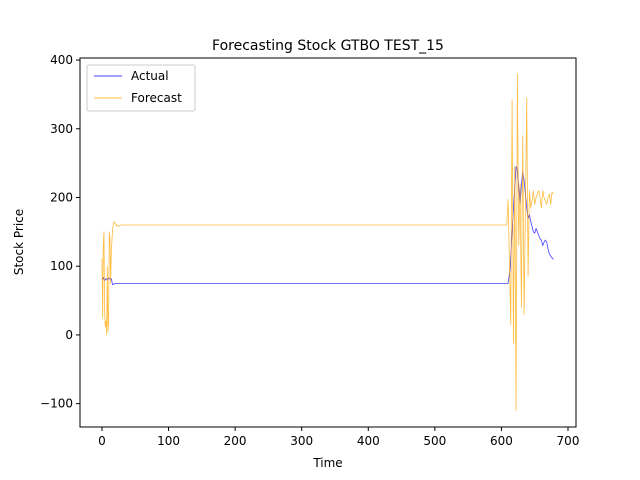 The image size is (640, 480). I want to click on legend: Actual Forecast, so click(141, 88).